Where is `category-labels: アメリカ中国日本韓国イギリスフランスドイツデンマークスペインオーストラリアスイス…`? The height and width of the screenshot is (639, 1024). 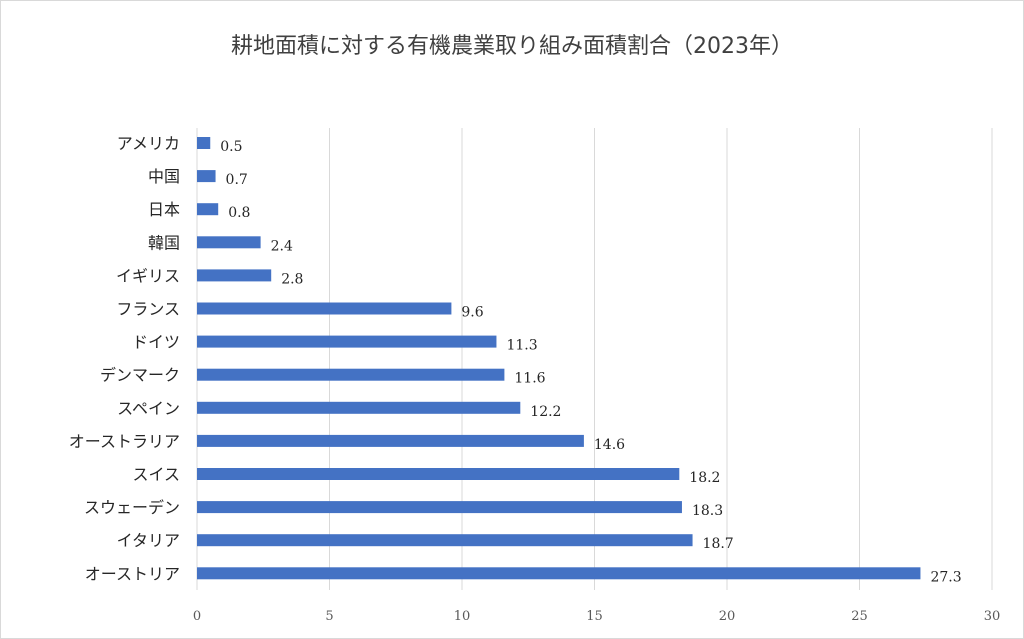
category-labels: アメリカ中国日本韓国イギリスフランスドイツデンマークスペインオーストラリアスイス… is located at coordinates (124, 358).